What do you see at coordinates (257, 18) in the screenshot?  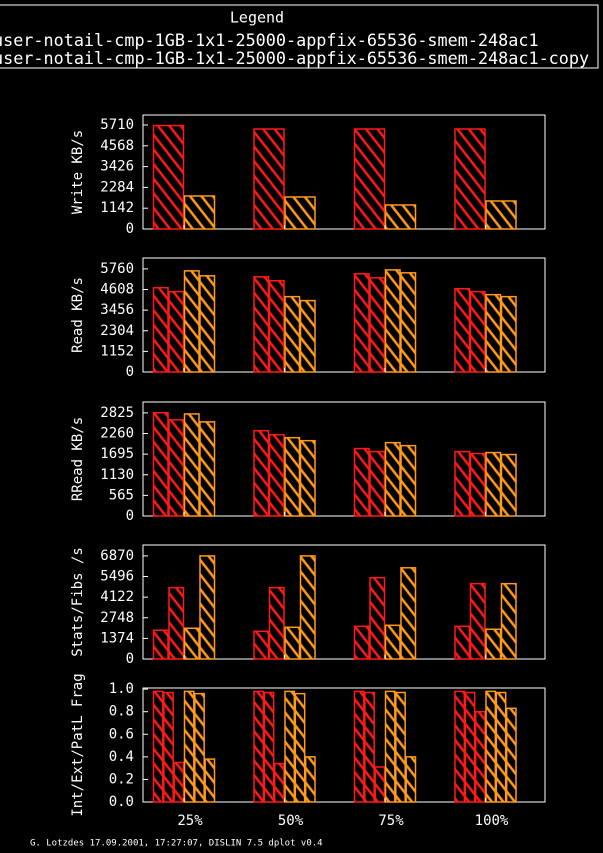 I see `legend-title: Legend` at bounding box center [257, 18].